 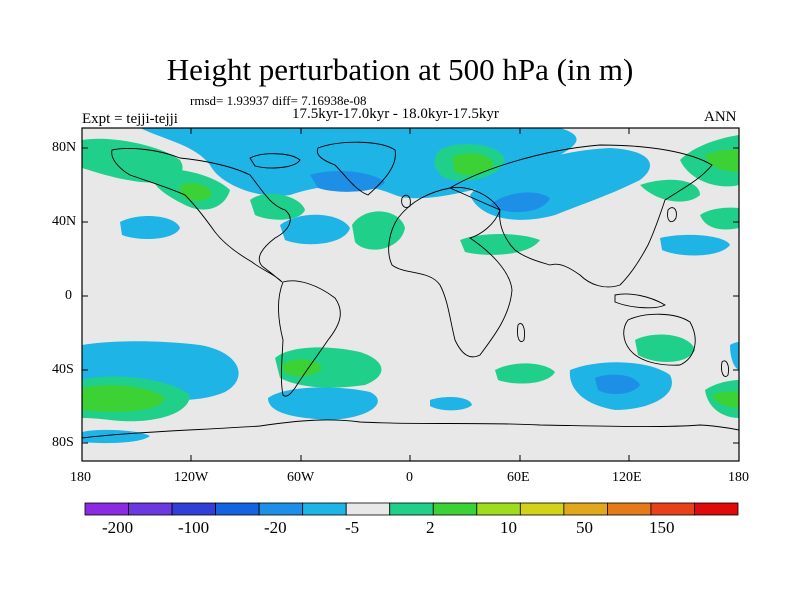 I want to click on lon-tick-120e: 120E, so click(x=627, y=477).